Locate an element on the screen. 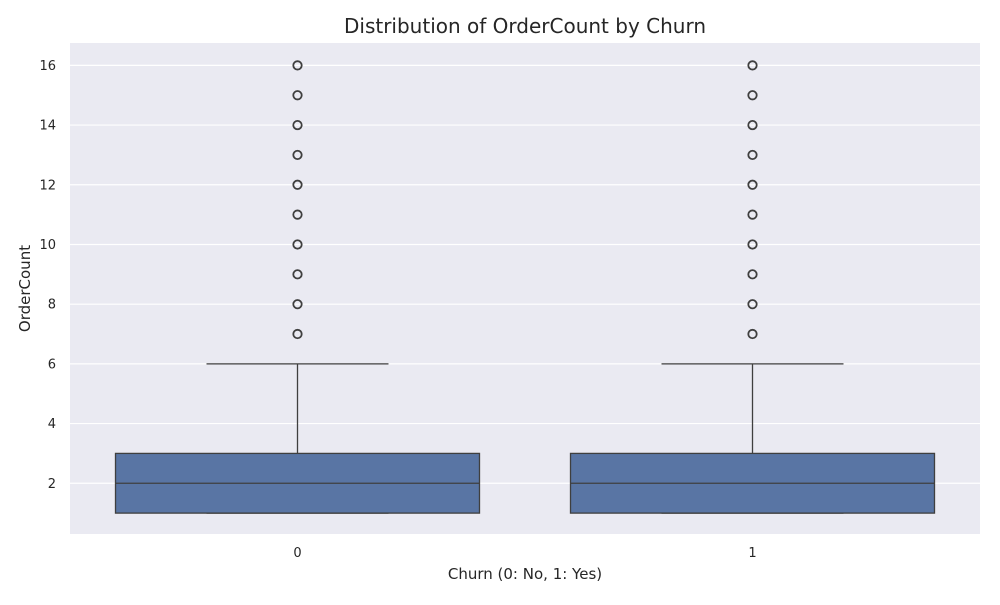 The height and width of the screenshot is (605, 1000). y-tick-label-2: 2 is located at coordinates (52, 484).